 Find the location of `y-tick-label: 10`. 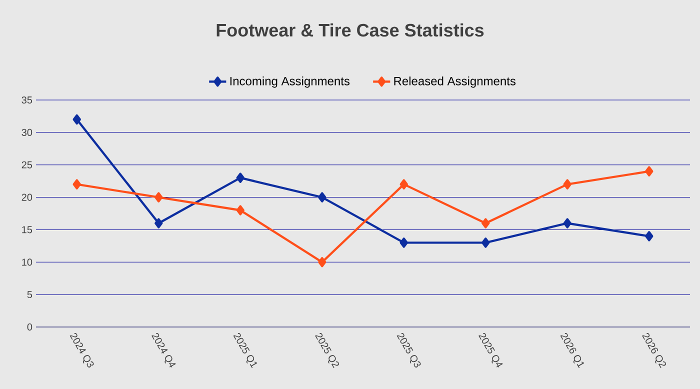

y-tick-label: 10 is located at coordinates (27, 262).